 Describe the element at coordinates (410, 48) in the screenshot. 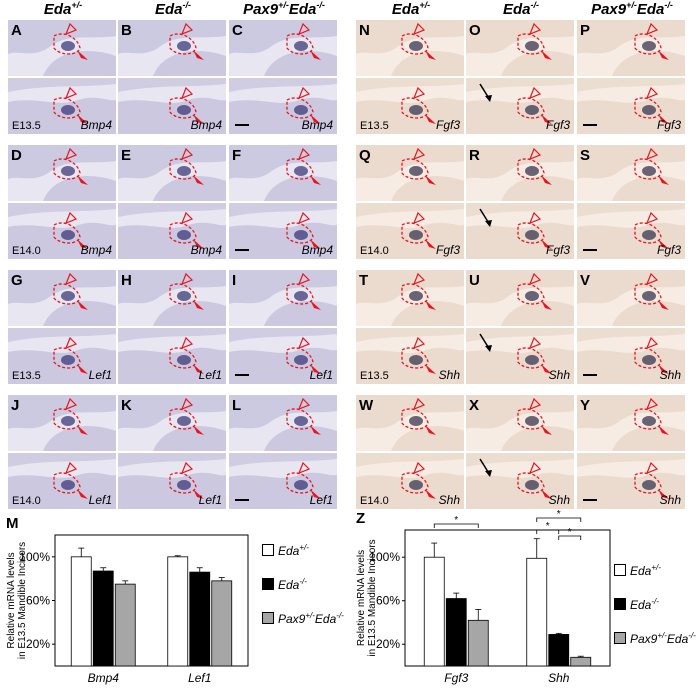

I see `micrograph-panel: N` at that location.